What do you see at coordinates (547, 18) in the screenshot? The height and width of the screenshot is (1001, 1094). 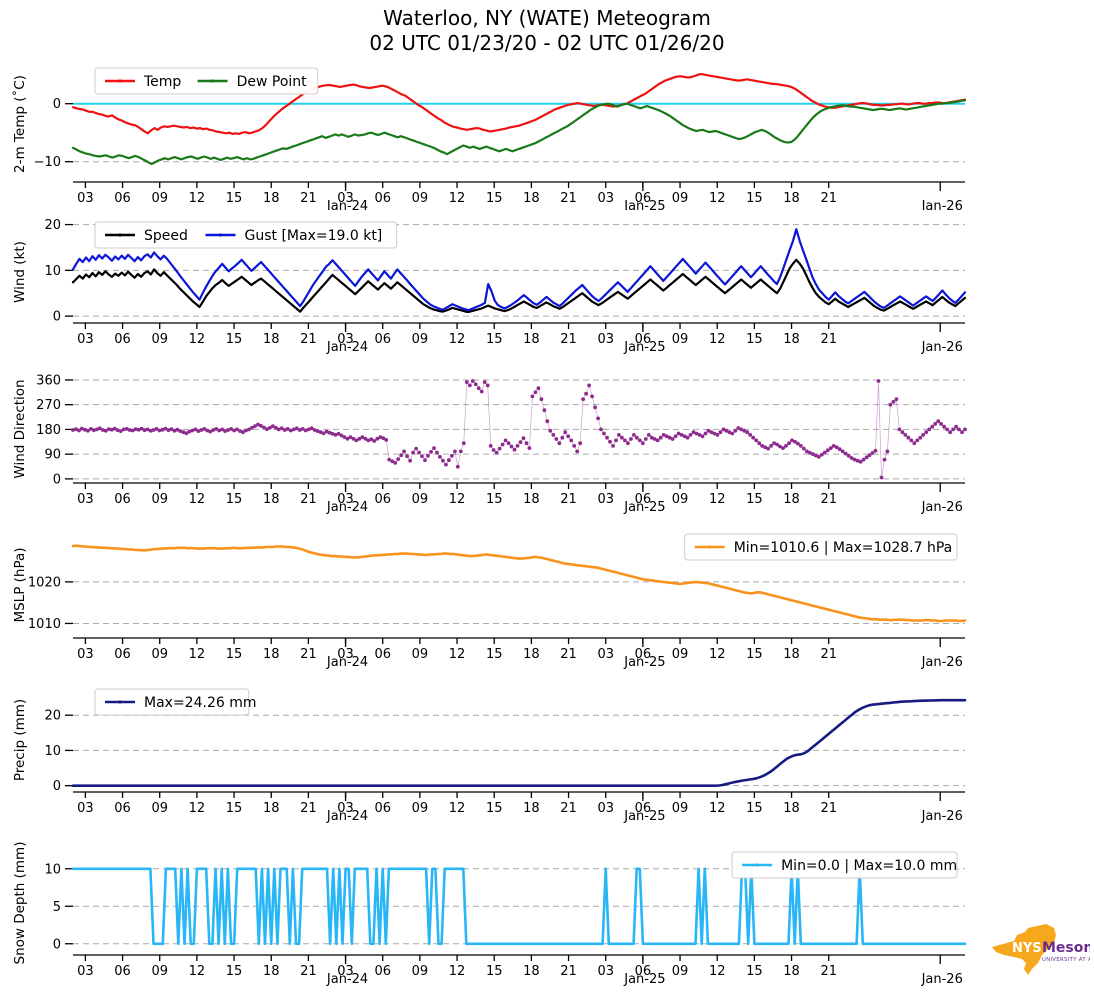 I see `title-line-1: Waterloo, NY (WATE) Meteogram` at bounding box center [547, 18].